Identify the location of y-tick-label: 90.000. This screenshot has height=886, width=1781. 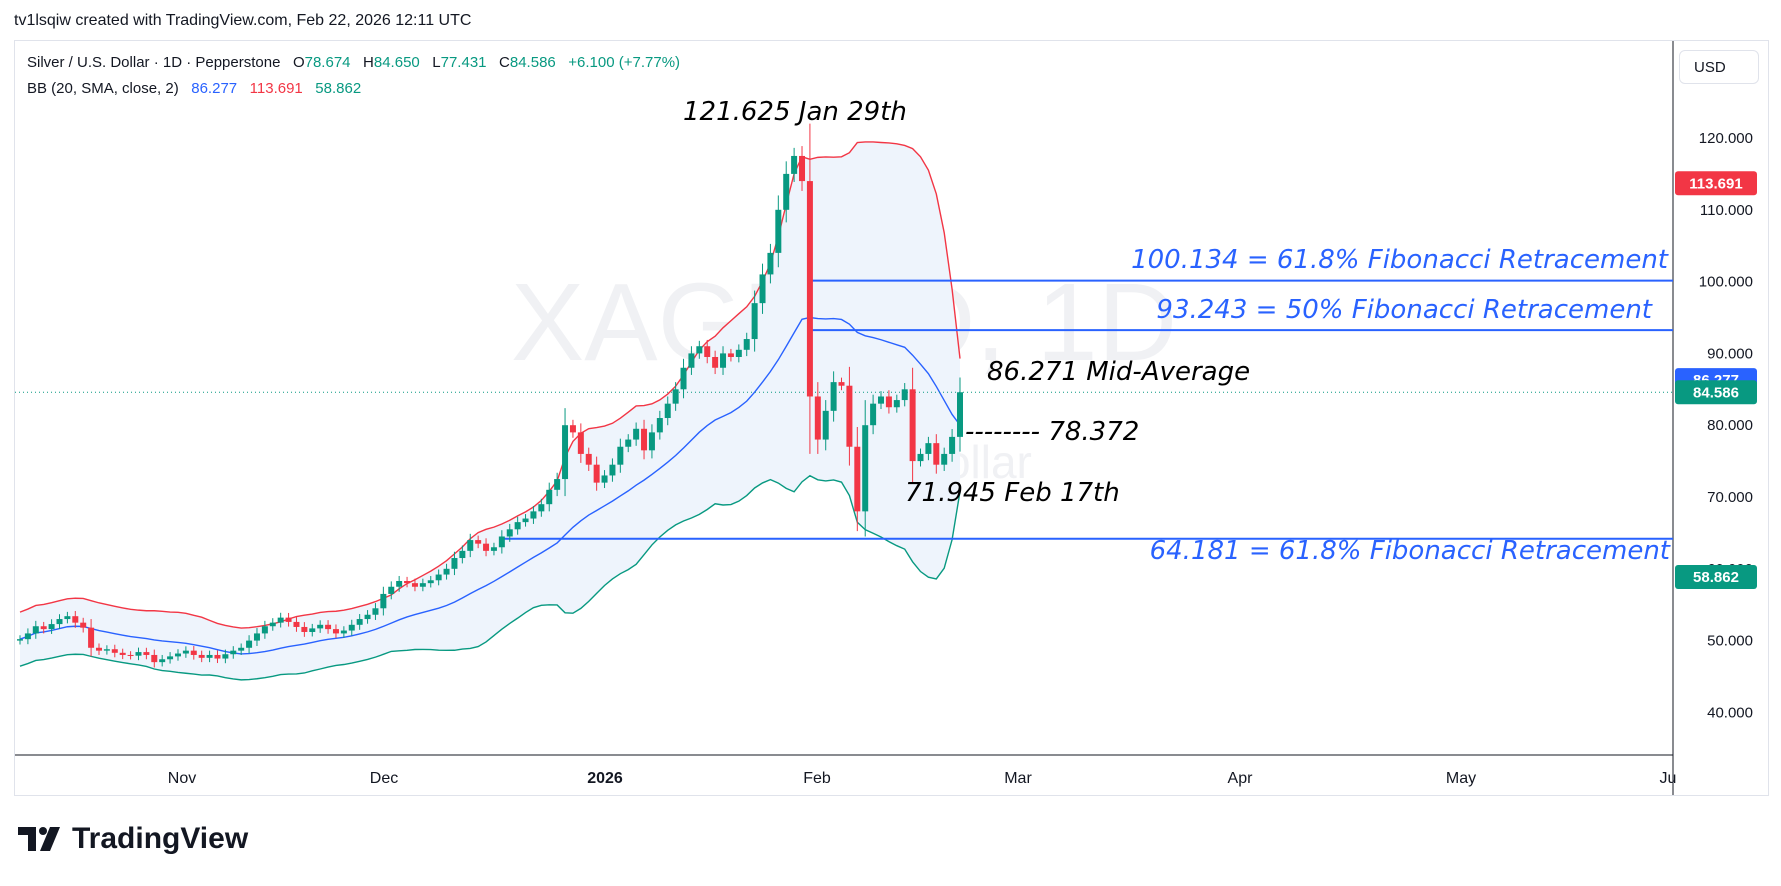
(1730, 353).